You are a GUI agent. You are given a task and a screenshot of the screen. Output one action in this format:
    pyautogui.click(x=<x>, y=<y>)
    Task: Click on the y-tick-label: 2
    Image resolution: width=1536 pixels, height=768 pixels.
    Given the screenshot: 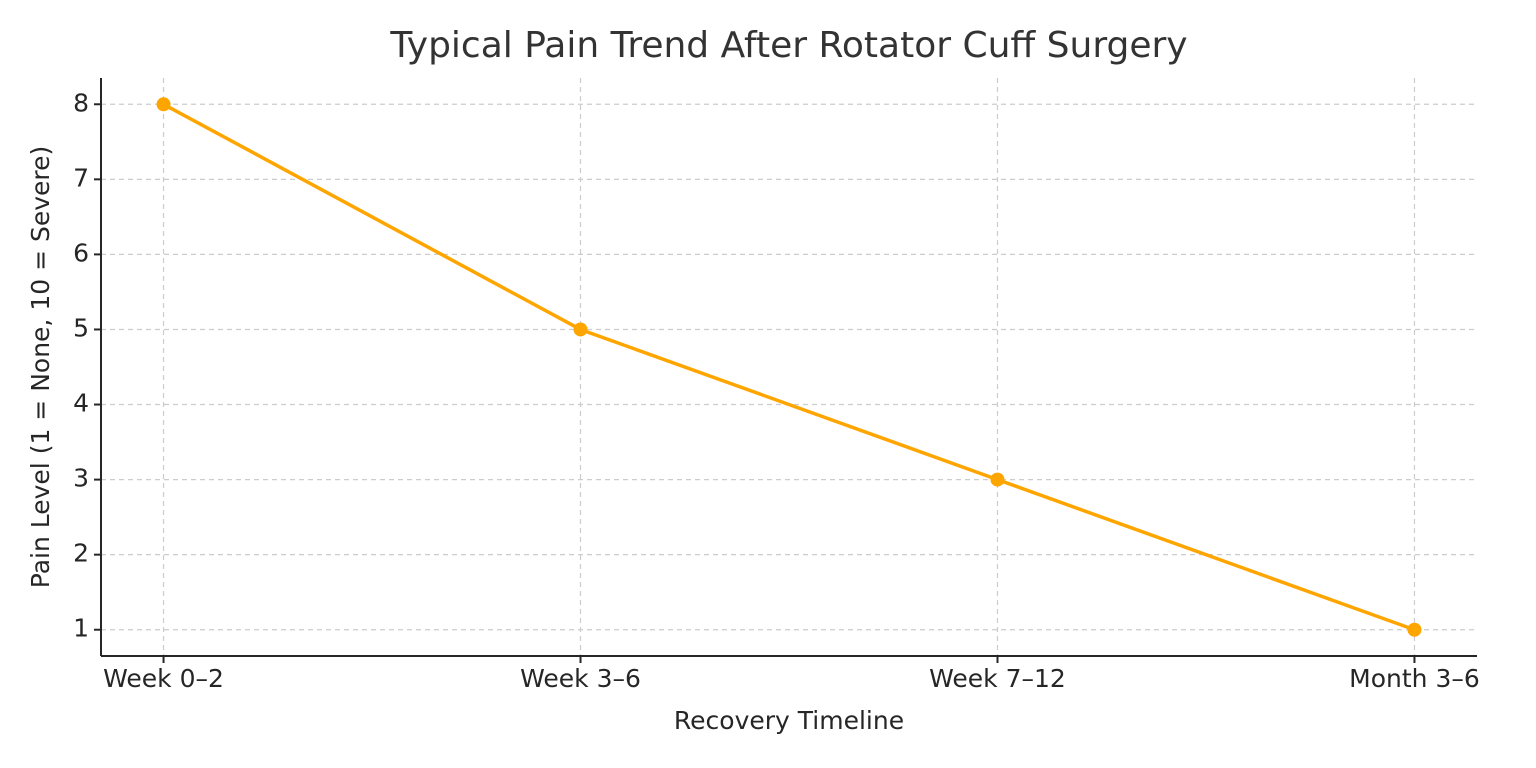 What is the action you would take?
    pyautogui.click(x=81, y=553)
    